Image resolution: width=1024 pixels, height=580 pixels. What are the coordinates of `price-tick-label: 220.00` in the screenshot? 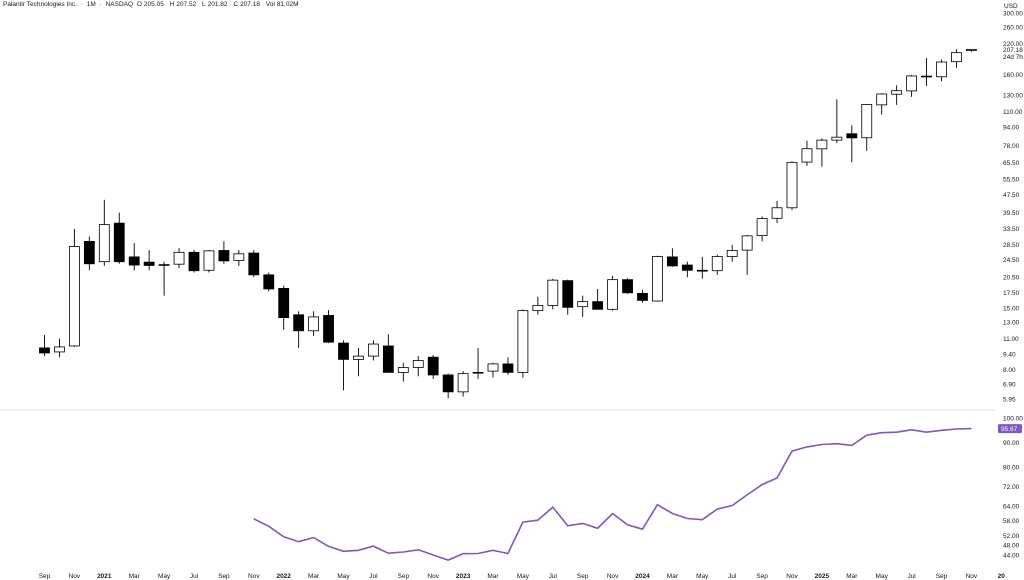 It's located at (1013, 44).